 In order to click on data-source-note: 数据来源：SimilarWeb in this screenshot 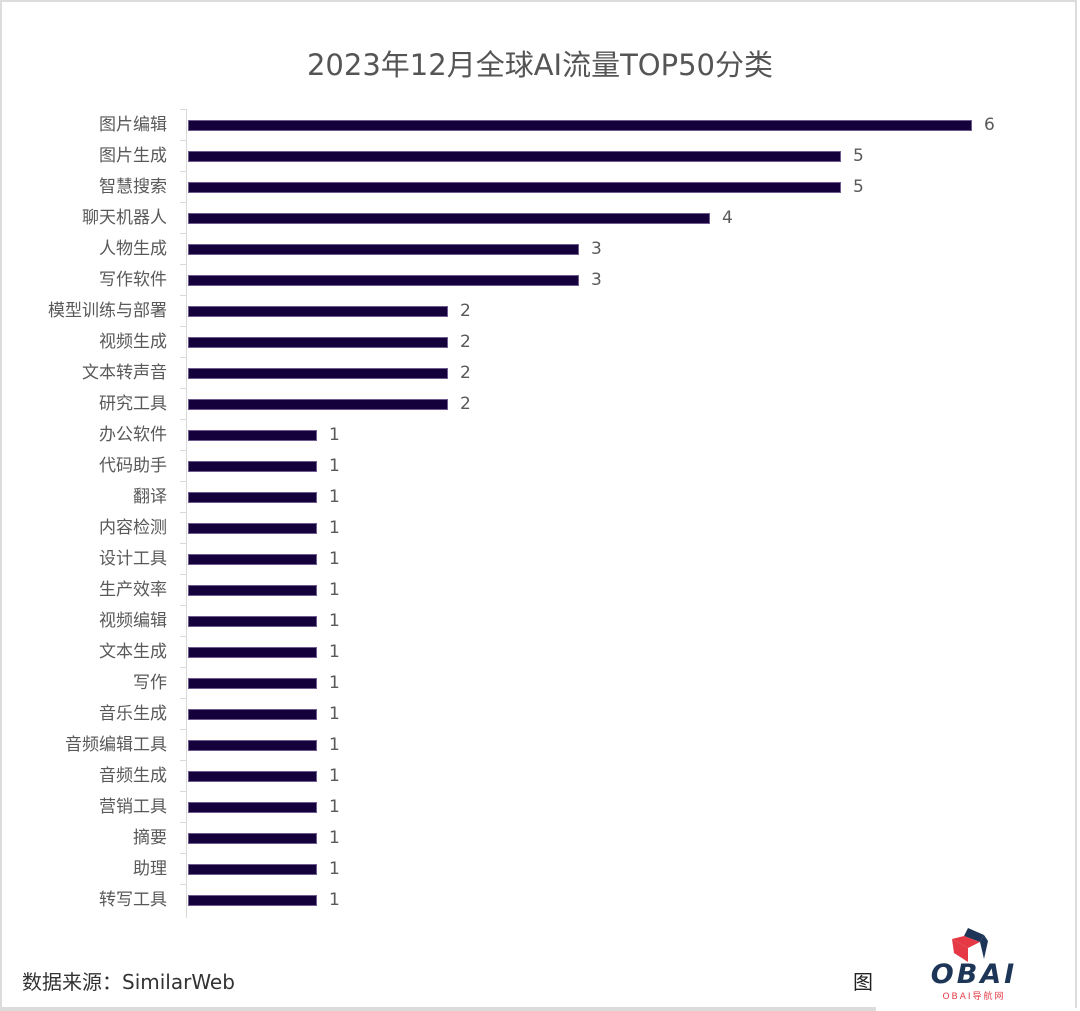, I will do `click(128, 982)`.